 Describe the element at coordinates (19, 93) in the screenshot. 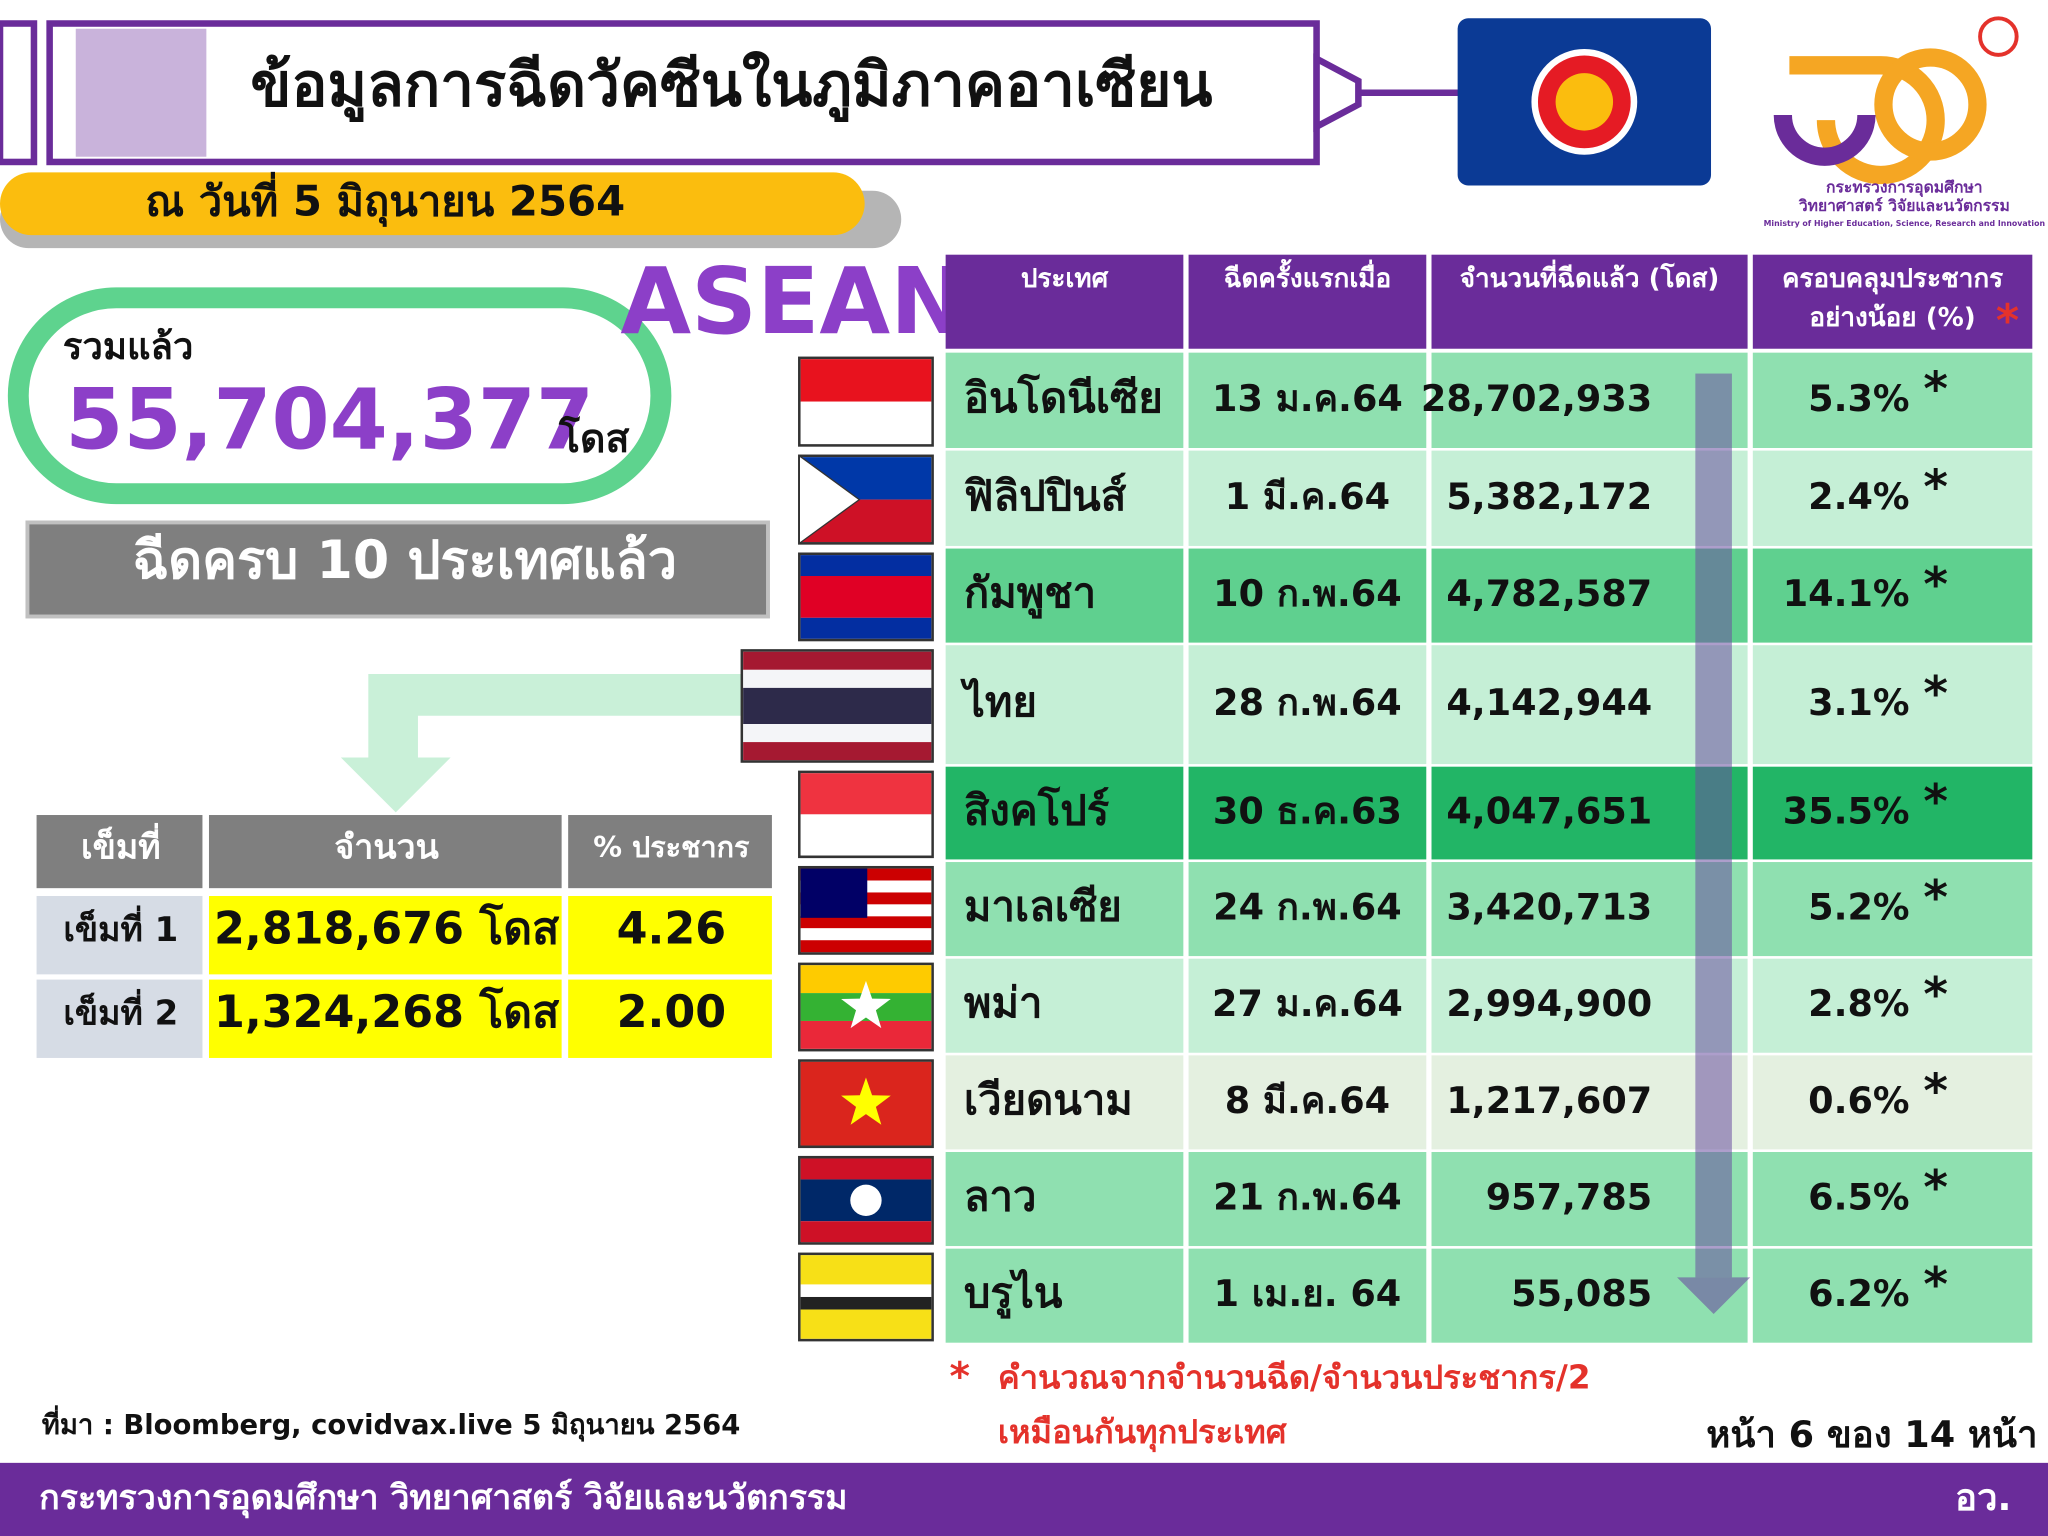

I see `syringe-plunger` at that location.